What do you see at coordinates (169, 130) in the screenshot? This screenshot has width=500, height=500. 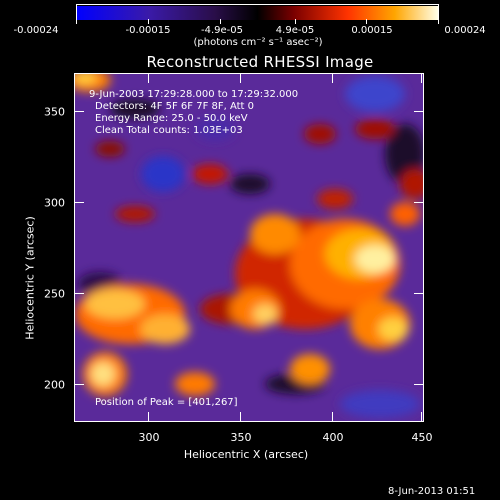 I see `info-clean-counts: Clean Total counts: 1.03E+03` at bounding box center [169, 130].